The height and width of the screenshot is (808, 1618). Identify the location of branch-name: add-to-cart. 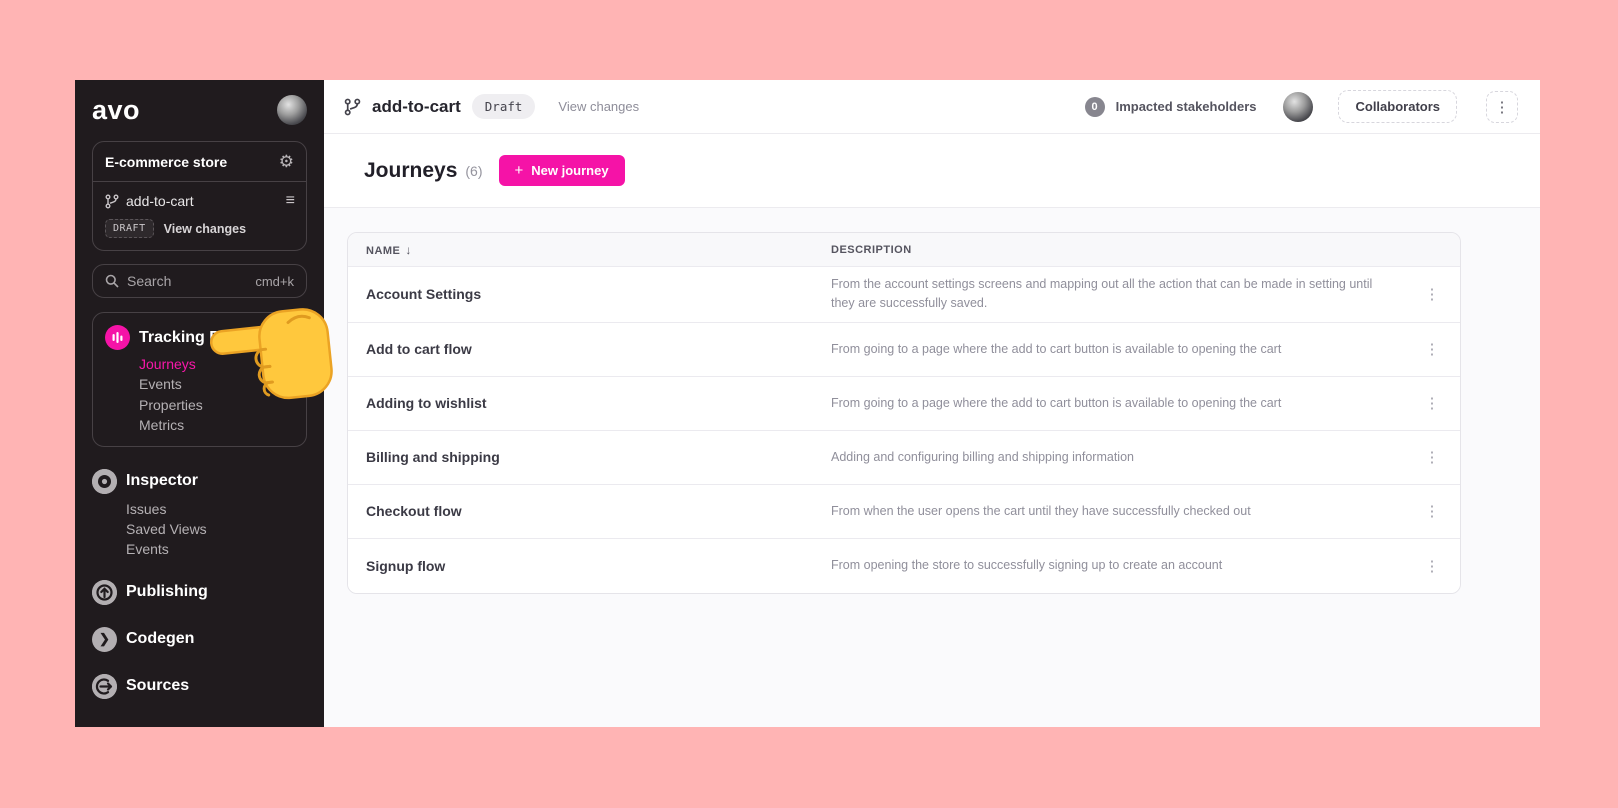
(160, 201).